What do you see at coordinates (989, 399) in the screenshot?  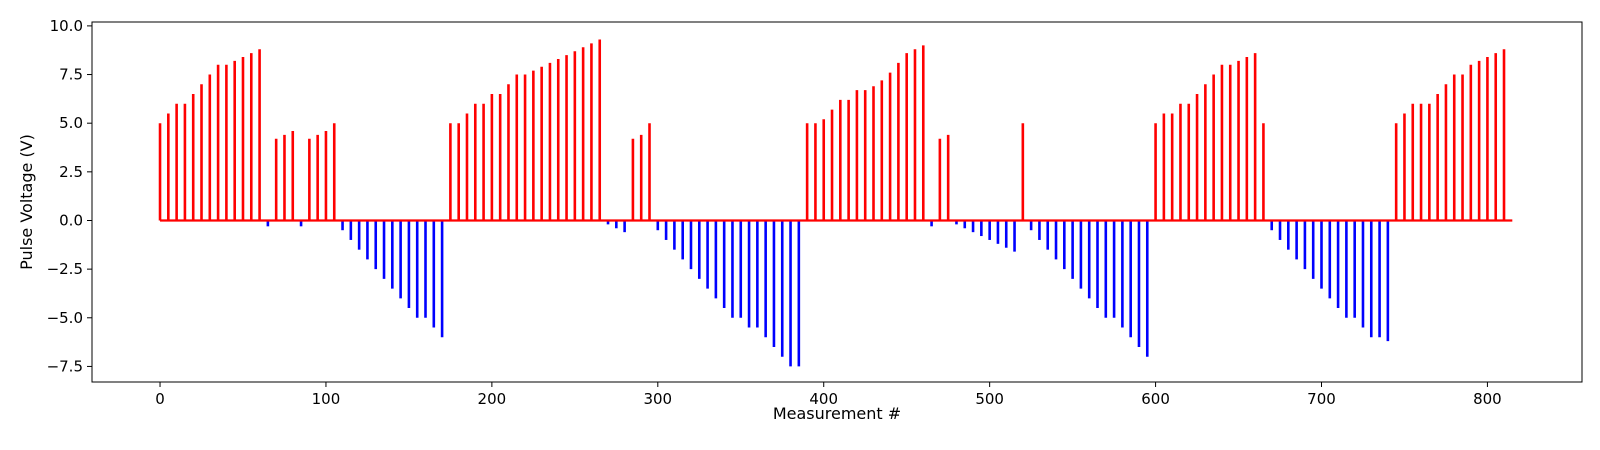 I see `x-tick-label: 500` at bounding box center [989, 399].